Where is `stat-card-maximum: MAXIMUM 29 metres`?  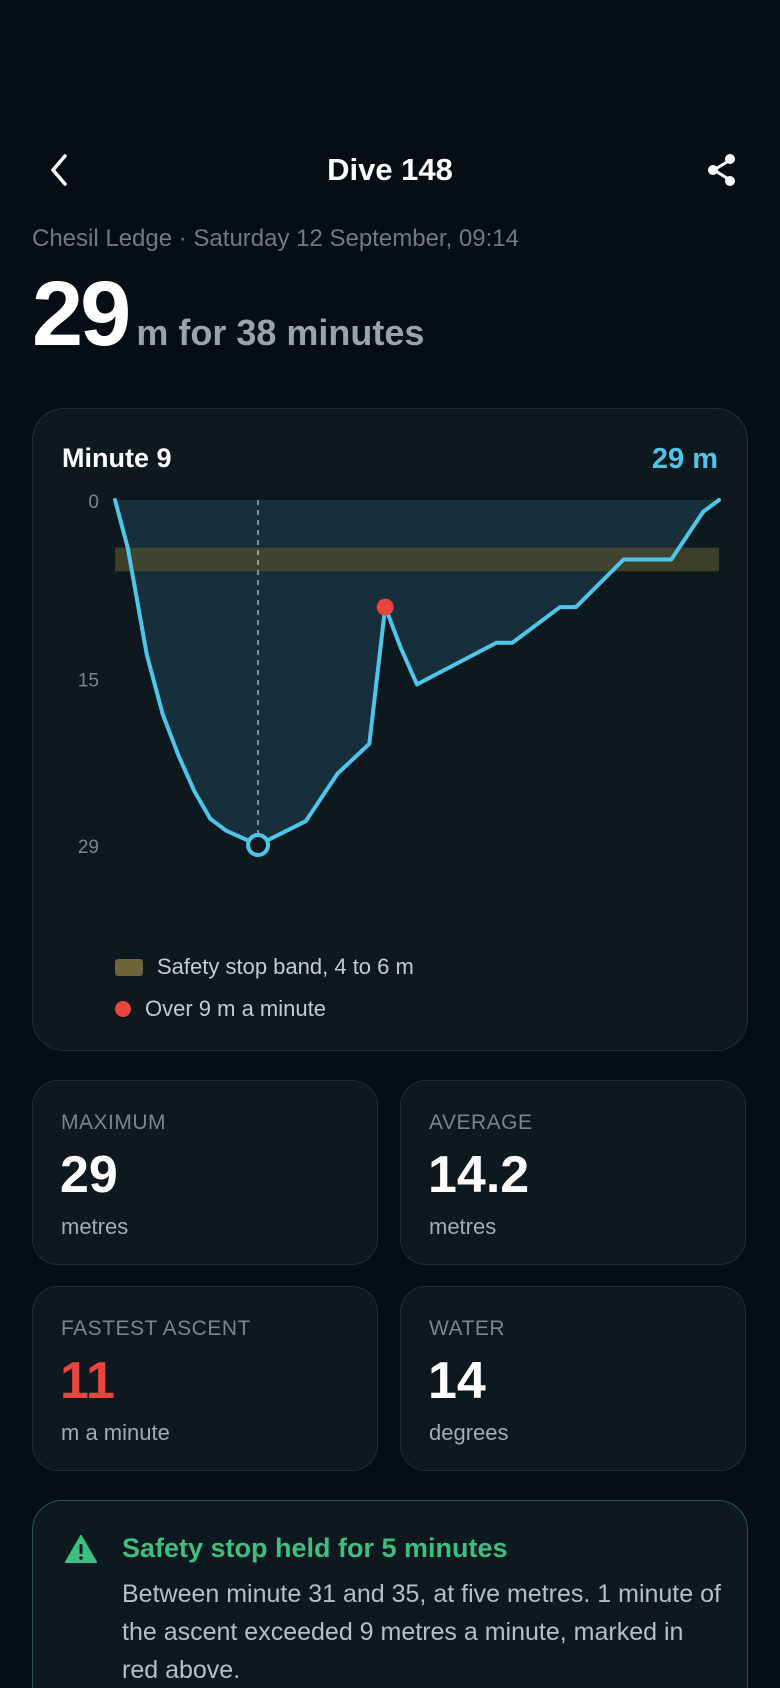
stat-card-maximum: MAXIMUM 29 metres is located at coordinates (205, 1172).